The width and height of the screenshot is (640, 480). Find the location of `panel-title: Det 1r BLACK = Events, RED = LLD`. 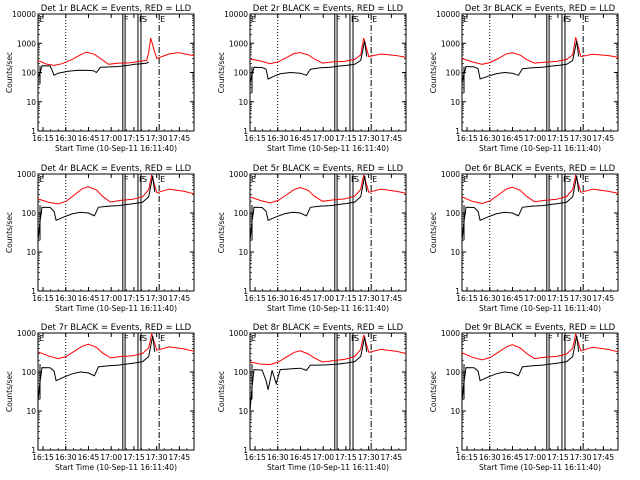

panel-title: Det 1r BLACK = Events, RED = LLD is located at coordinates (116, 9).